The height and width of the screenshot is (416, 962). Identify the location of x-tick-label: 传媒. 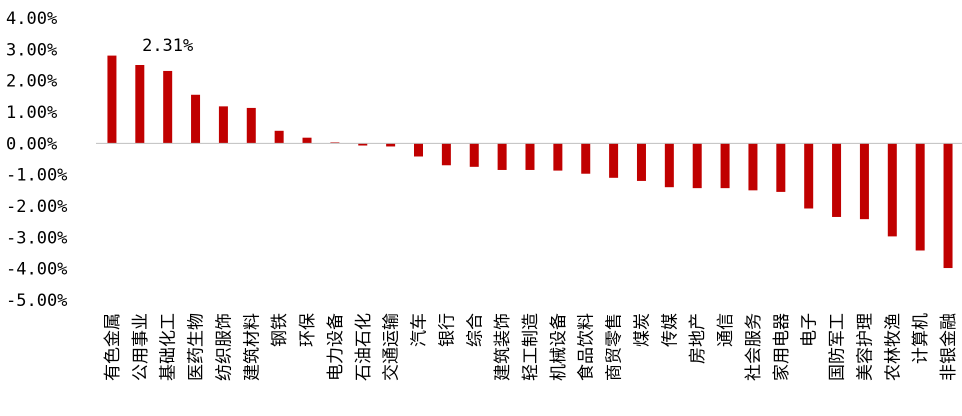
(670, 330).